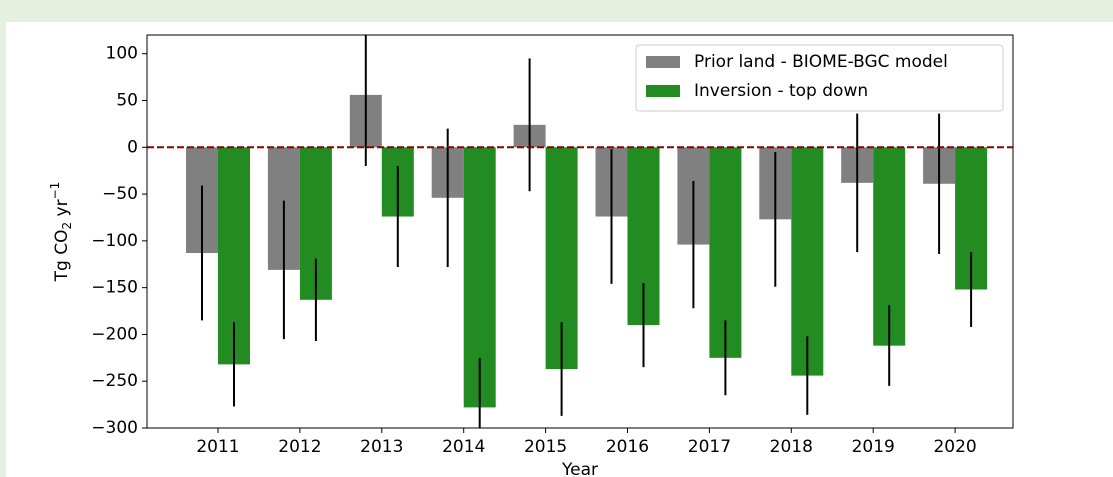 Image resolution: width=1113 pixels, height=477 pixels. What do you see at coordinates (114, 334) in the screenshot?
I see `y-tick-label: −200` at bounding box center [114, 334].